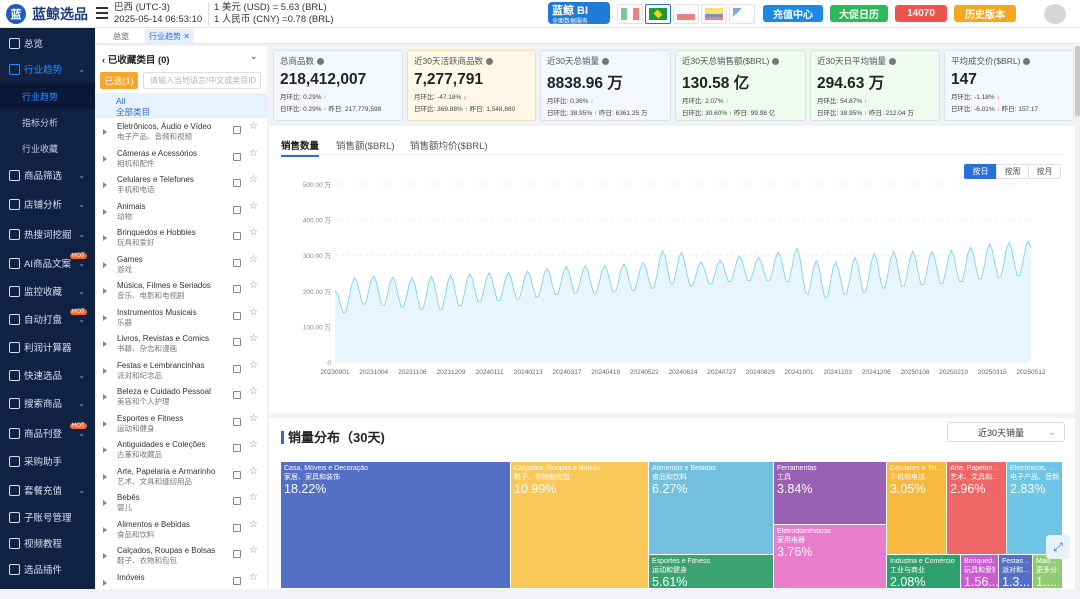  Describe the element at coordinates (47, 291) in the screenshot. I see `sidebar-item-6: 监控收藏⌄` at that location.